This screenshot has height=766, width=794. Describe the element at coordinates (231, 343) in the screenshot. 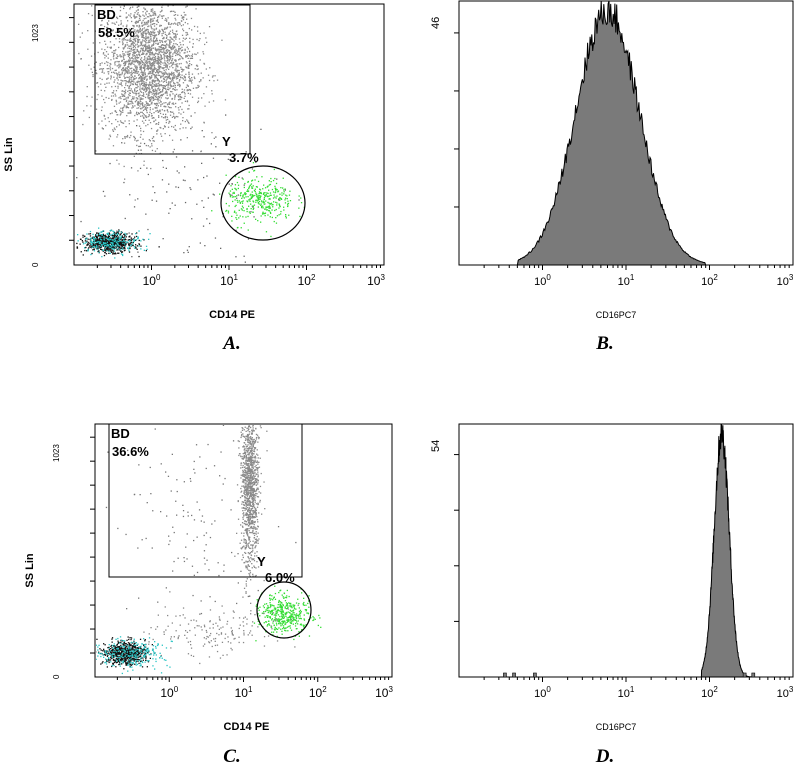

I see `panel-label: A.` at that location.